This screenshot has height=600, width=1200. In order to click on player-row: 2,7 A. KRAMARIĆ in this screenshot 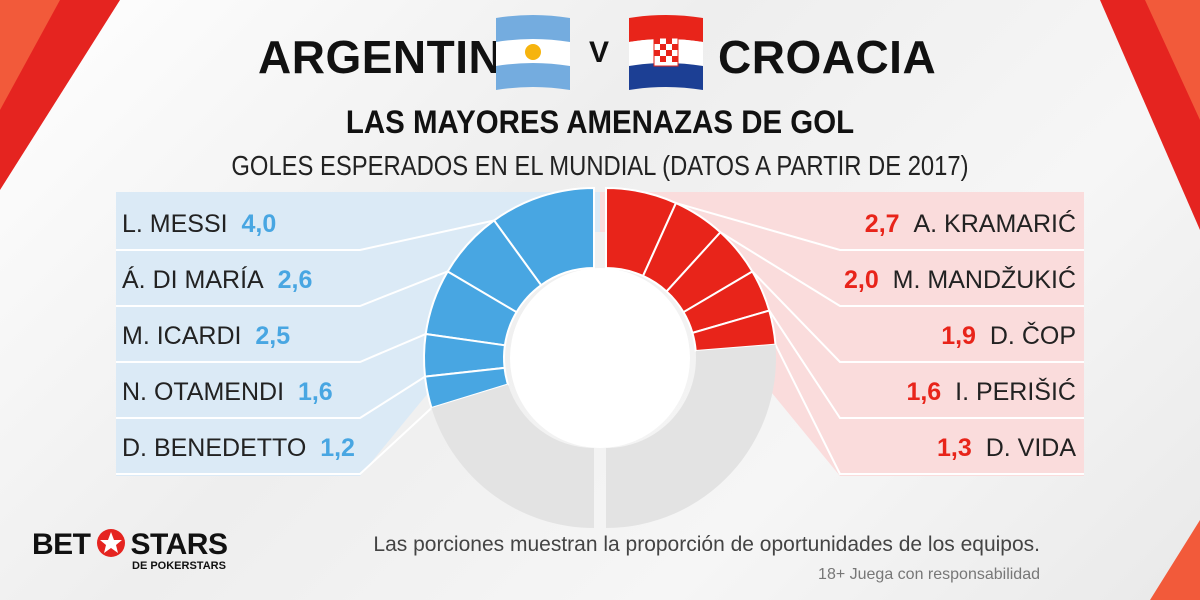, I will do `click(970, 224)`.